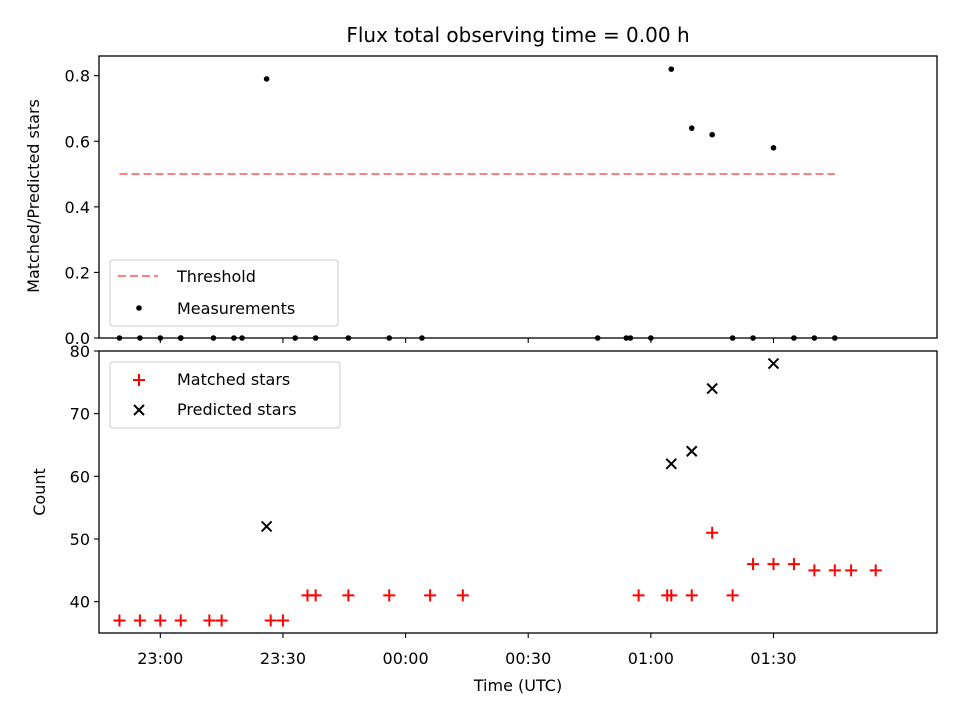 Image resolution: width=960 pixels, height=720 pixels. What do you see at coordinates (528, 658) in the screenshot?
I see `x-tick-label: 00:30` at bounding box center [528, 658].